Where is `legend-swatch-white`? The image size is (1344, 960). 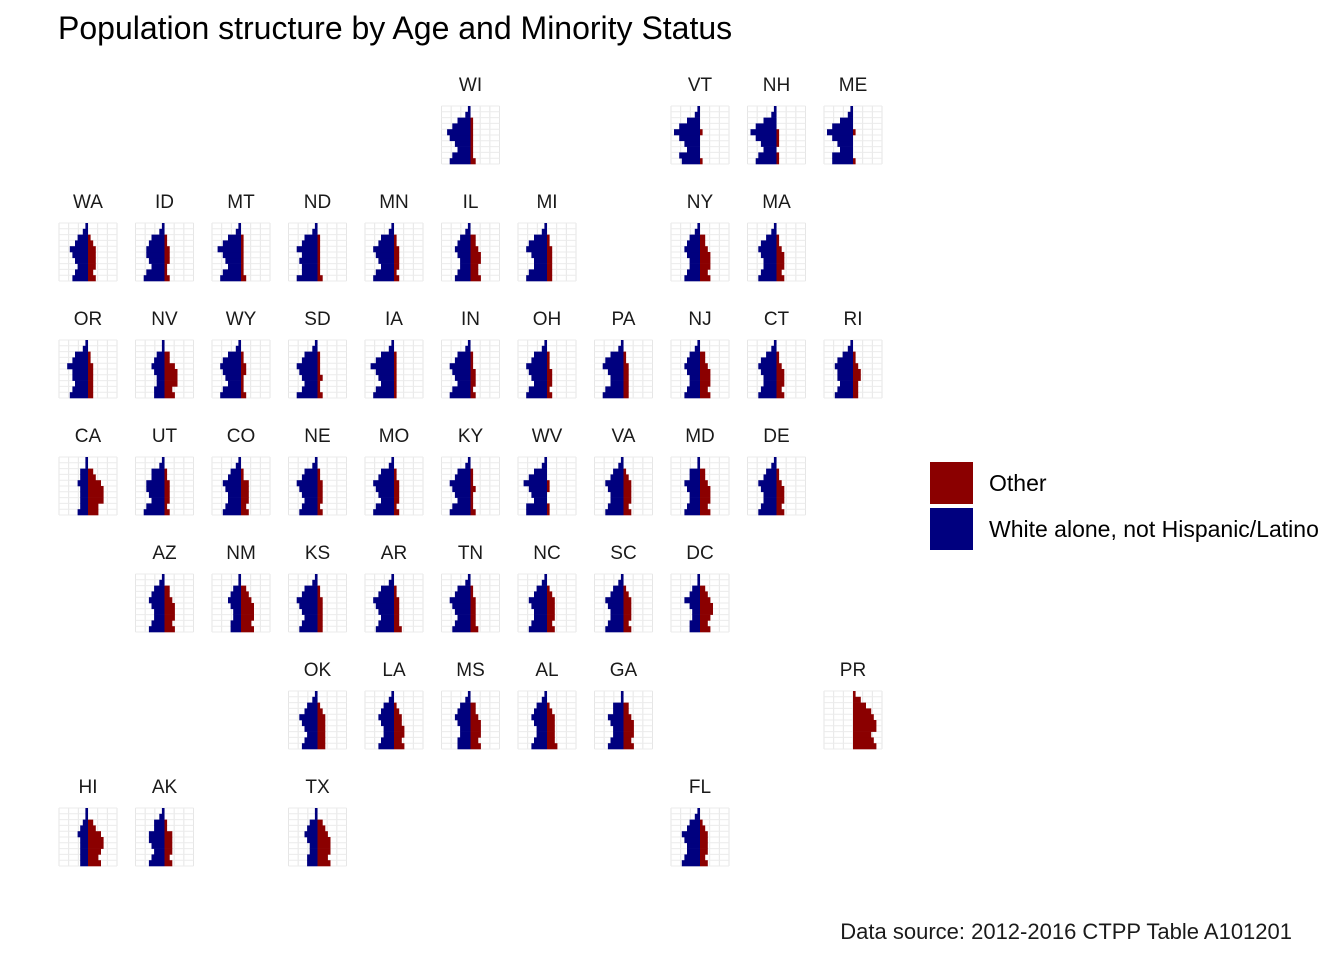
legend-swatch-white is located at coordinates (951, 529).